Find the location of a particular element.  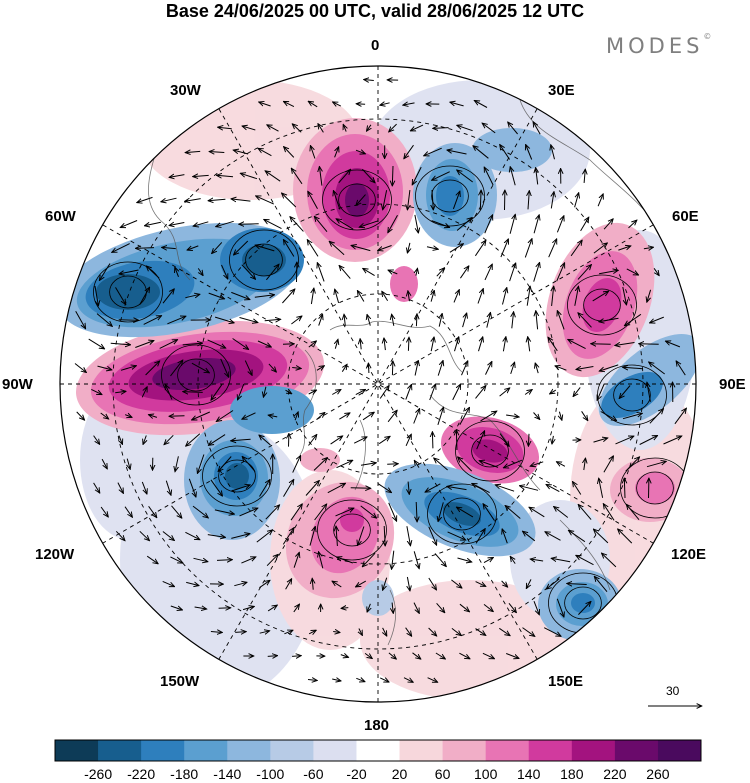

lon-label-0: 0 is located at coordinates (375, 45).